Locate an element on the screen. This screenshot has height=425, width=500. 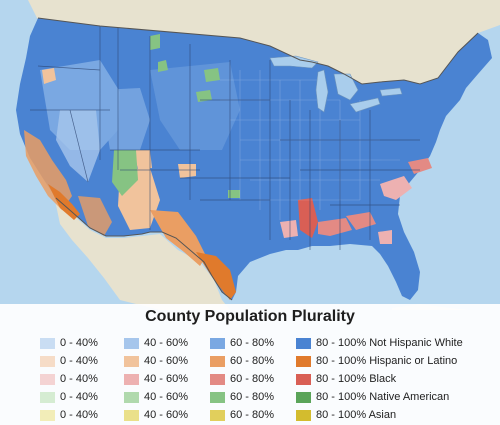
lake-superior is located at coordinates (294, 62).